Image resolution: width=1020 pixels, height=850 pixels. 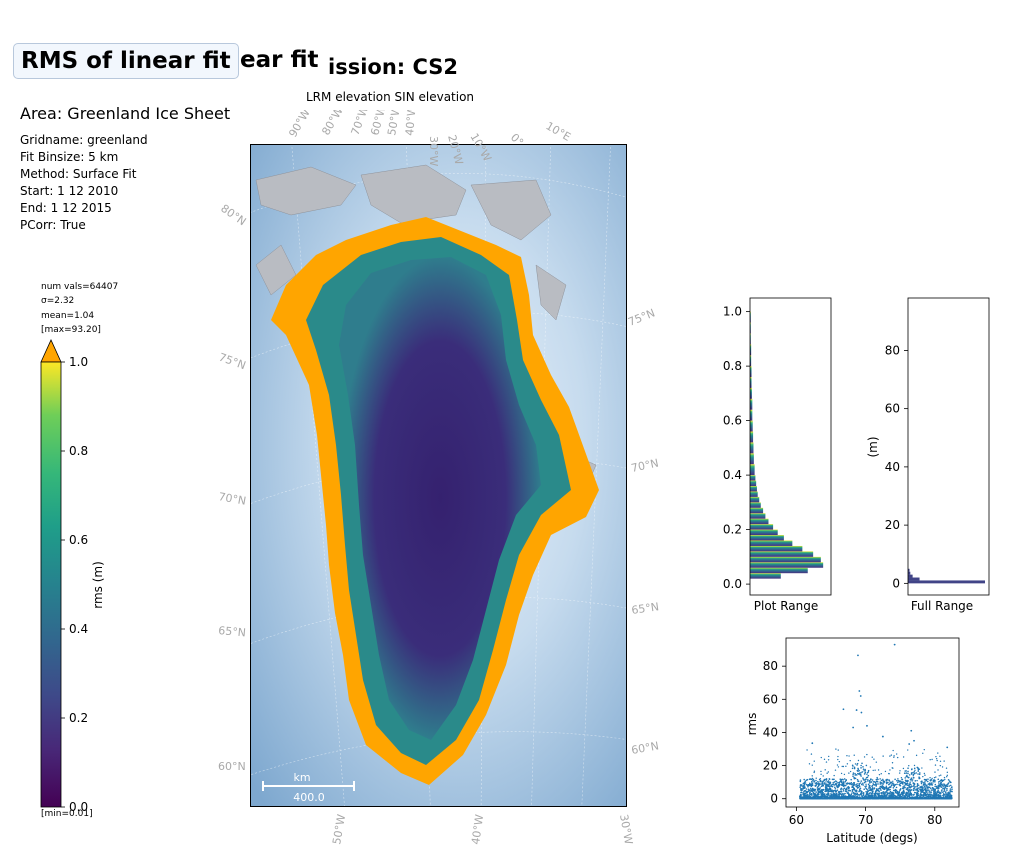 What do you see at coordinates (732, 421) in the screenshot?
I see `histogram-tick-label: 0.6` at bounding box center [732, 421].